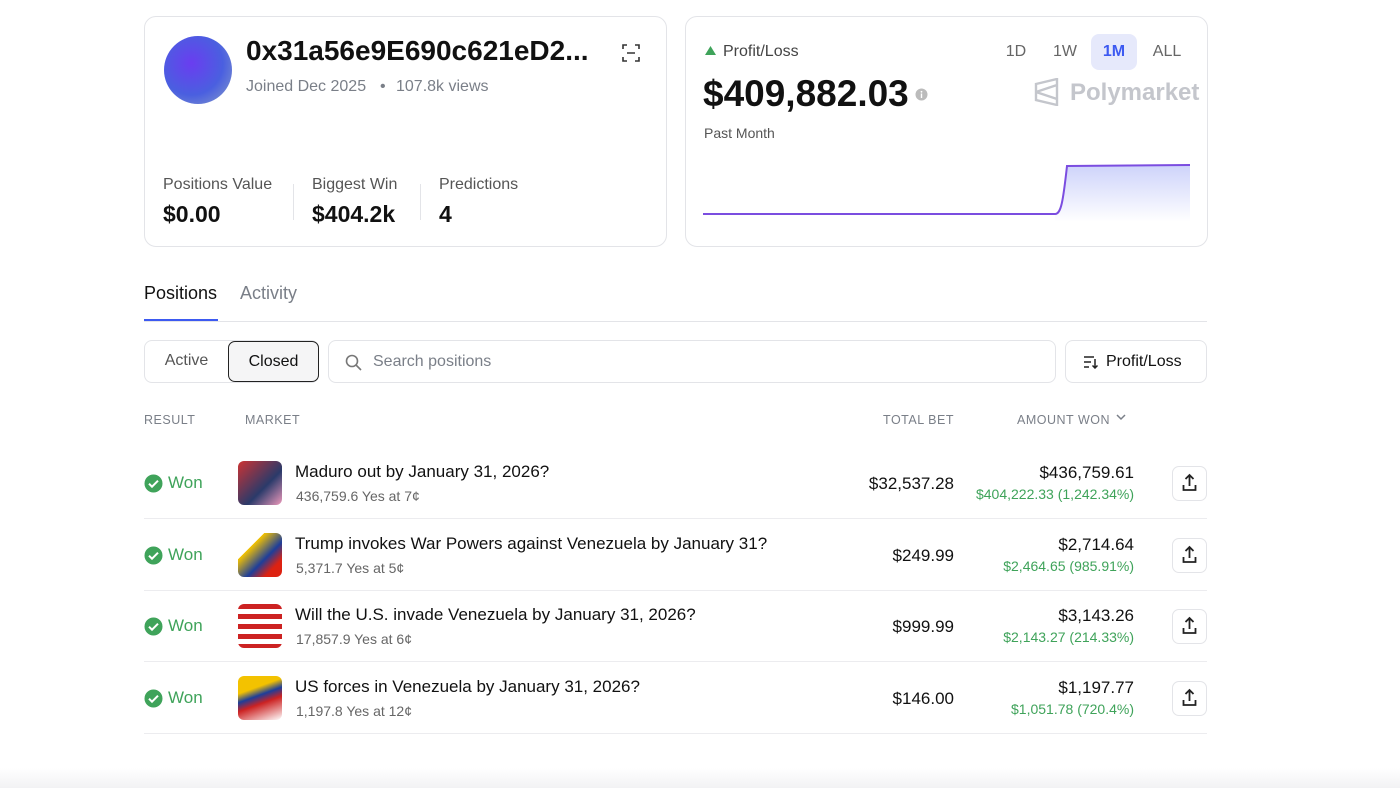  I want to click on range-button: 1M, so click(1114, 52).